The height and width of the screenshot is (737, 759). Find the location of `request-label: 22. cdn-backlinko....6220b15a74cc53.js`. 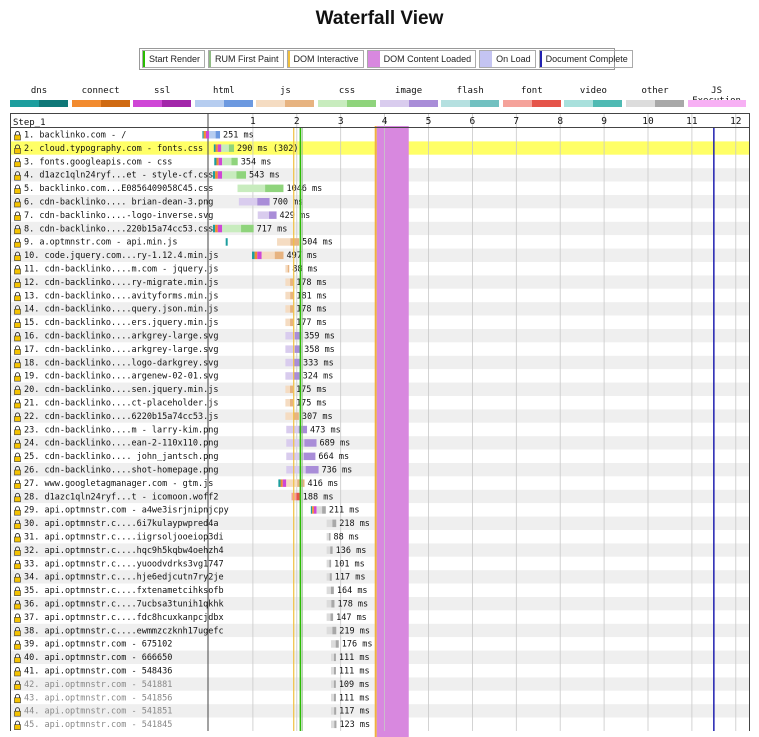

request-label: 22. cdn-backlinko....6220b15a74cc53.js is located at coordinates (121, 417).